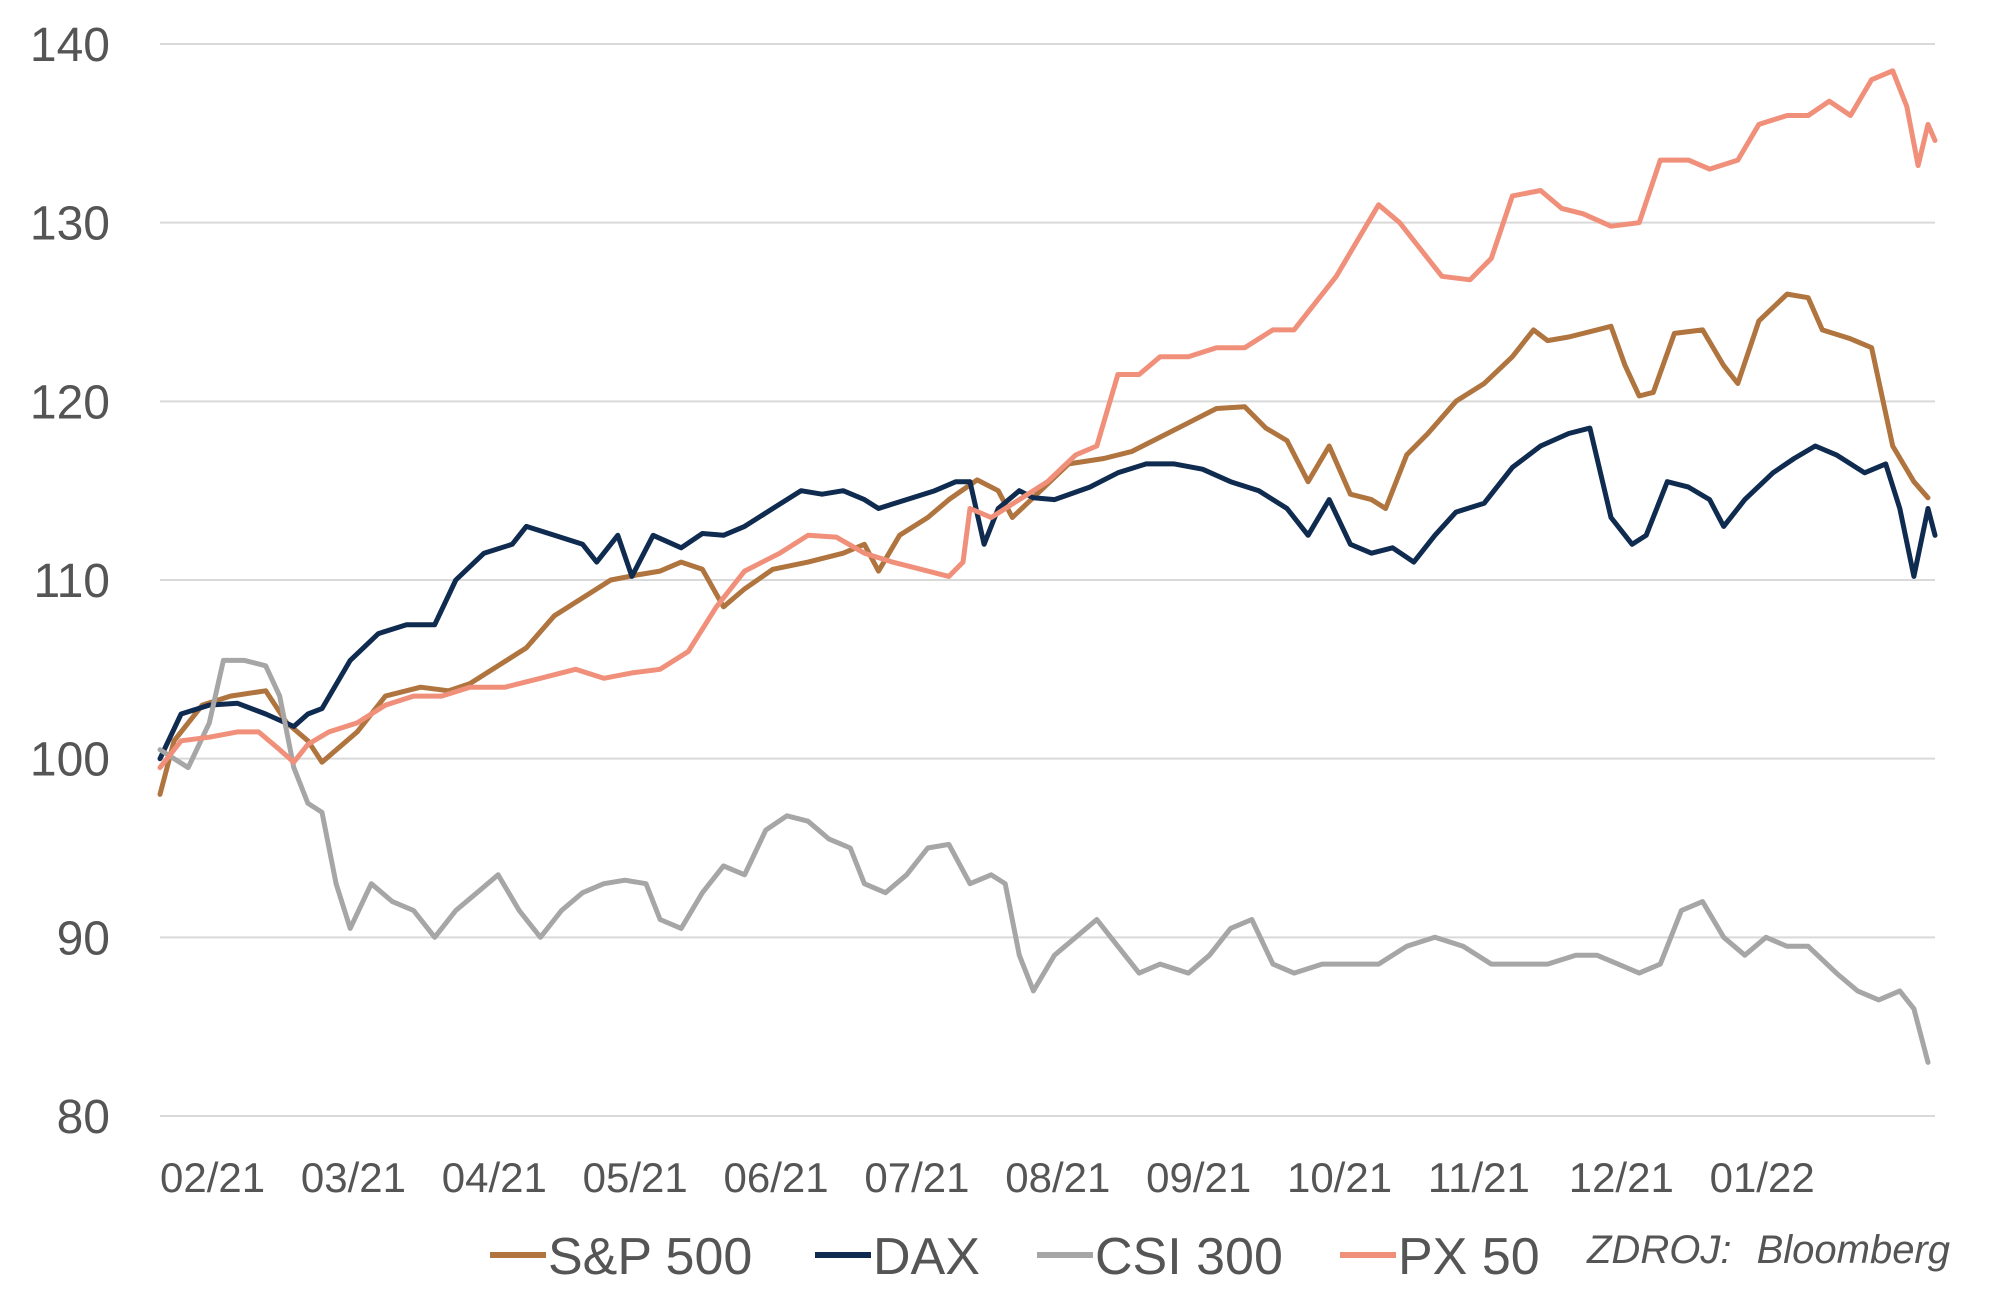  What do you see at coordinates (1057, 1177) in the screenshot?
I see `x-tick-label: 08/21` at bounding box center [1057, 1177].